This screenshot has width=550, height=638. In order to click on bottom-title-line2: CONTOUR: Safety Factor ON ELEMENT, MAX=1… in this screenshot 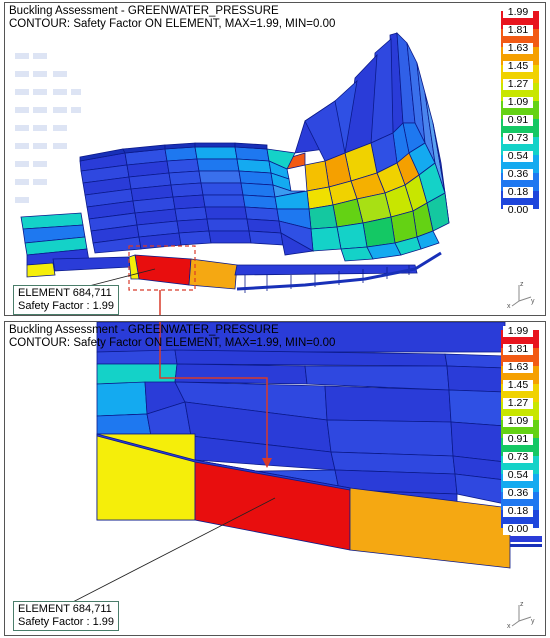, I will do `click(172, 342)`.